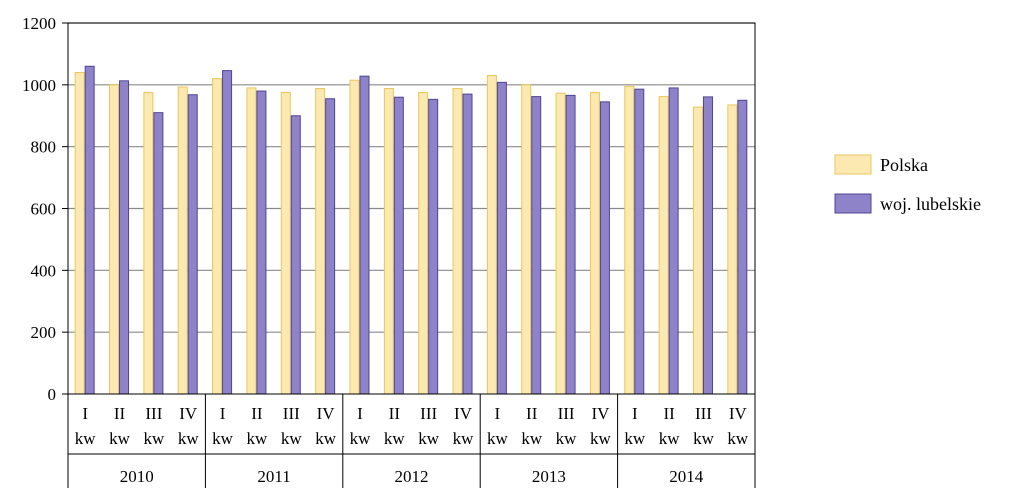 The width and height of the screenshot is (1031, 488). What do you see at coordinates (39, 85) in the screenshot?
I see `y-tick-label: 1000` at bounding box center [39, 85].